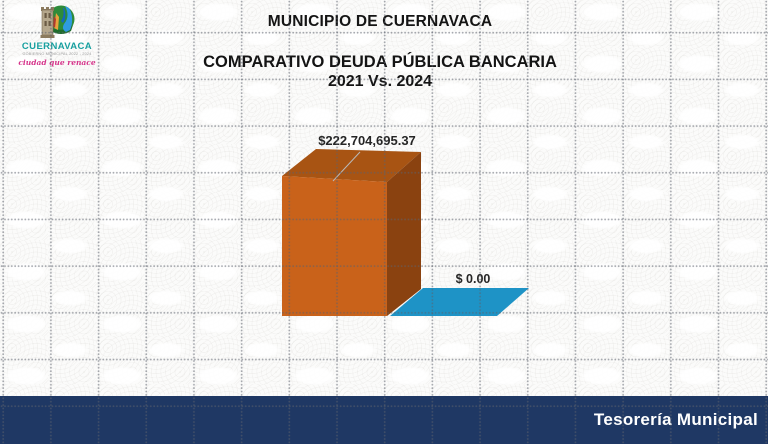 The height and width of the screenshot is (444, 768). What do you see at coordinates (675, 419) in the screenshot?
I see `footer-label: Tesorería Municipal` at bounding box center [675, 419].